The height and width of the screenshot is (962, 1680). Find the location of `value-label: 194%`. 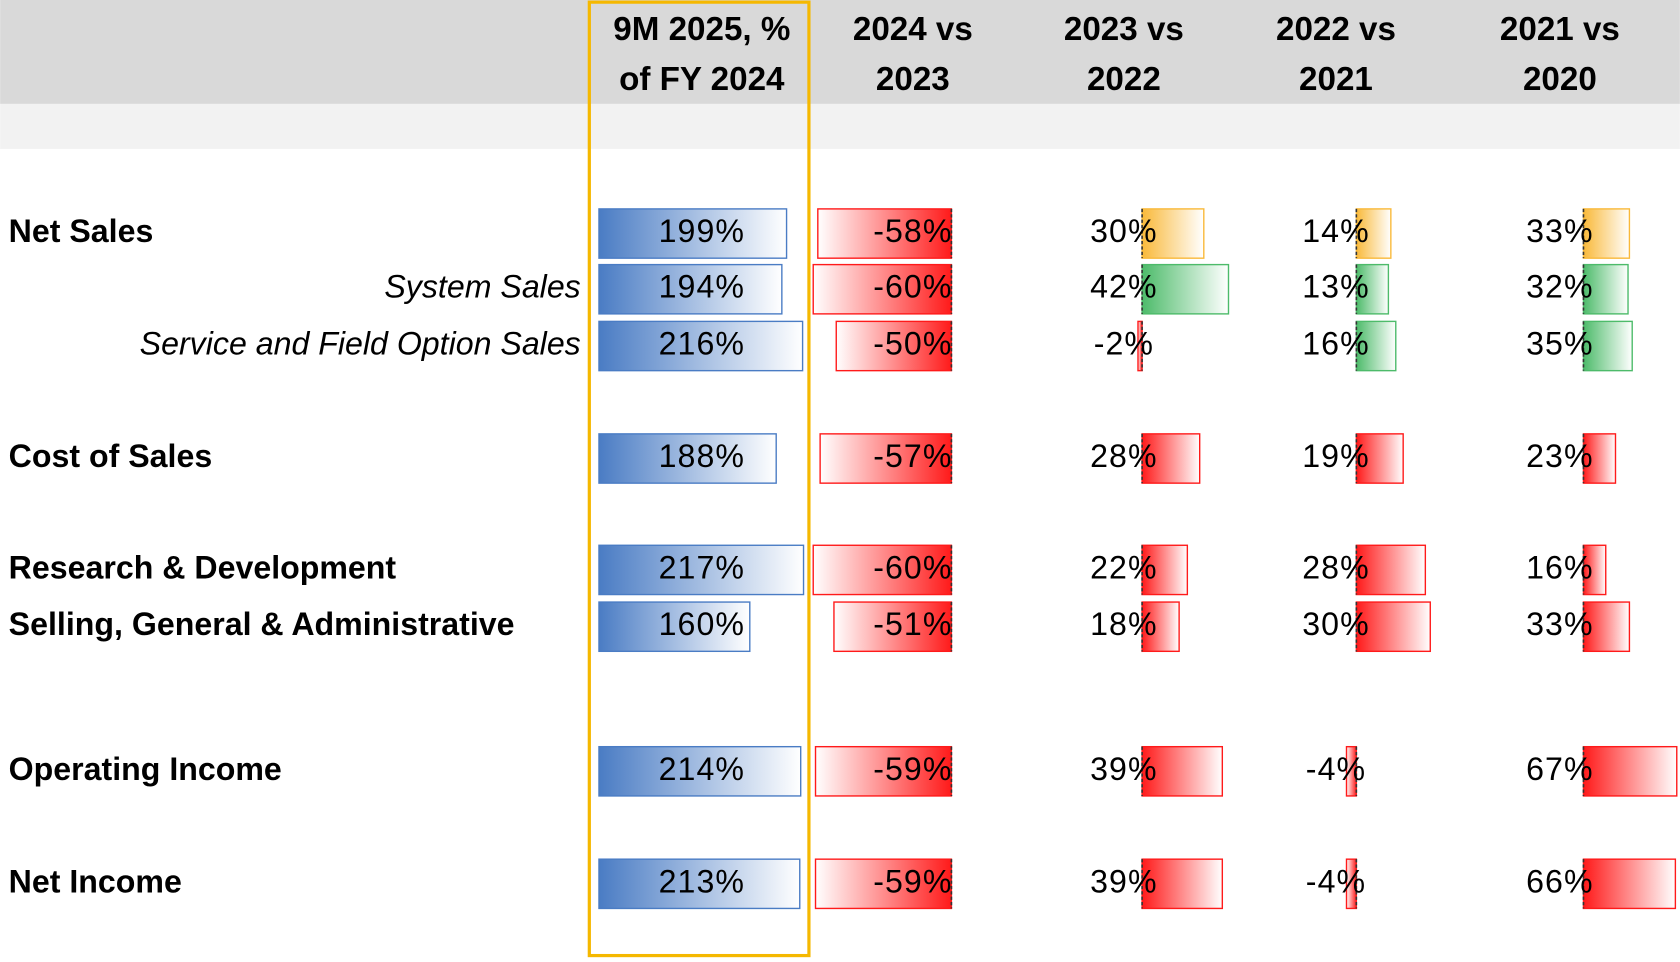

value-label: 194% is located at coordinates (702, 287).